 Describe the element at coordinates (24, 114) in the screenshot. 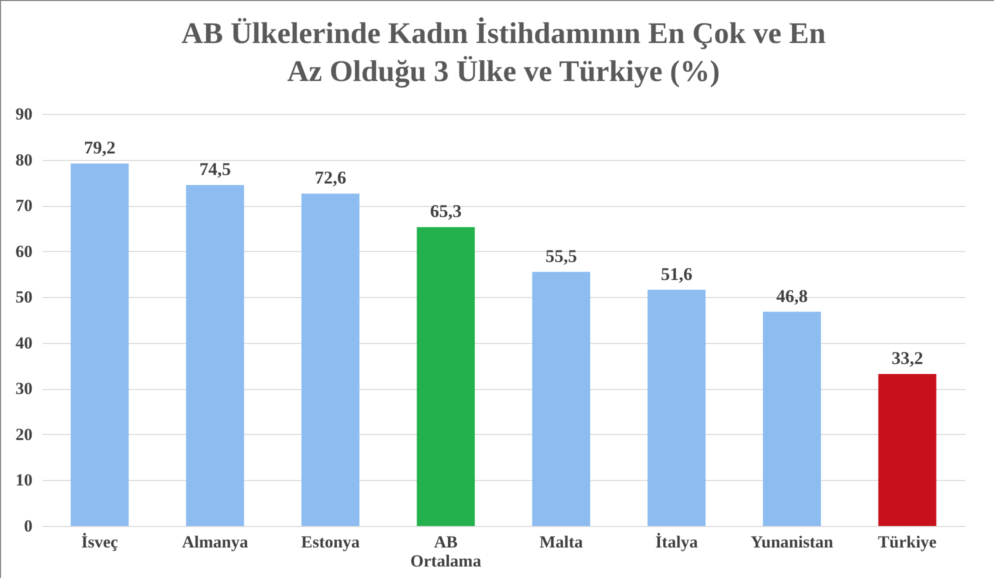

I see `y-tick-label: 90` at that location.